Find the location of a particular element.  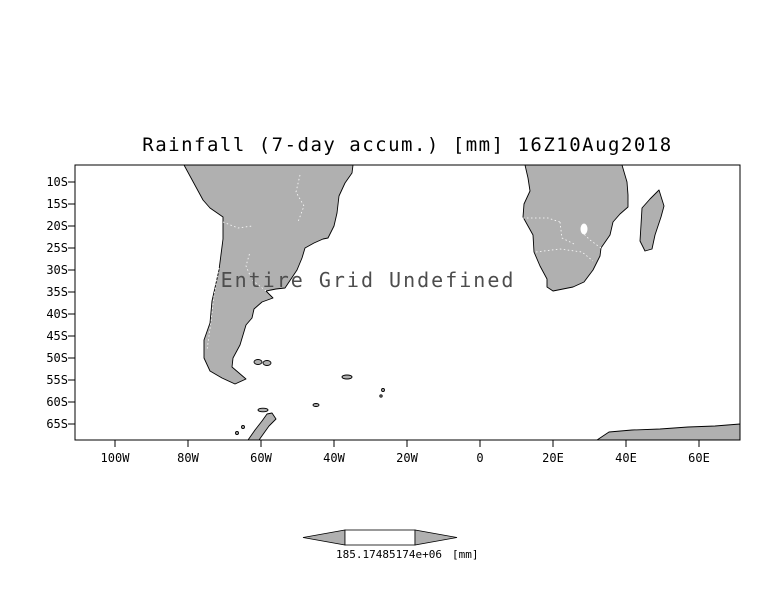

y-axis-ticks is located at coordinates (71, 303).